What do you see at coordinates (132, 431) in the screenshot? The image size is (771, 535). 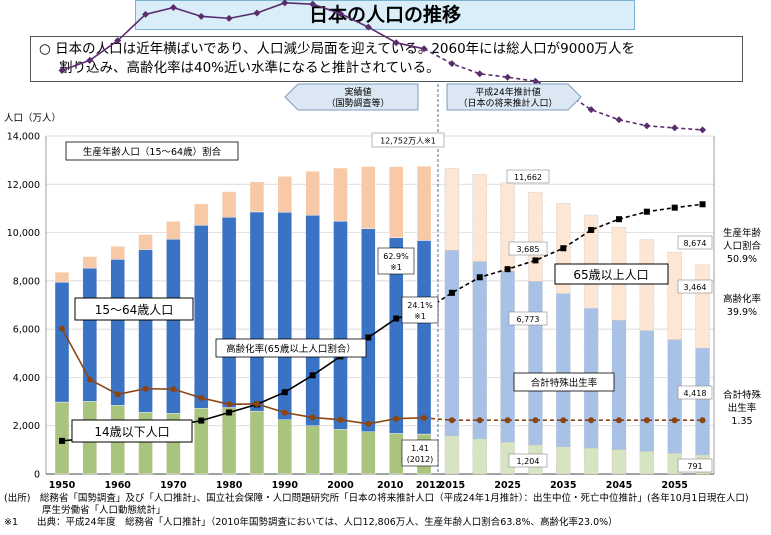 I see `label-box-14: 14歳以下人口` at bounding box center [132, 431].